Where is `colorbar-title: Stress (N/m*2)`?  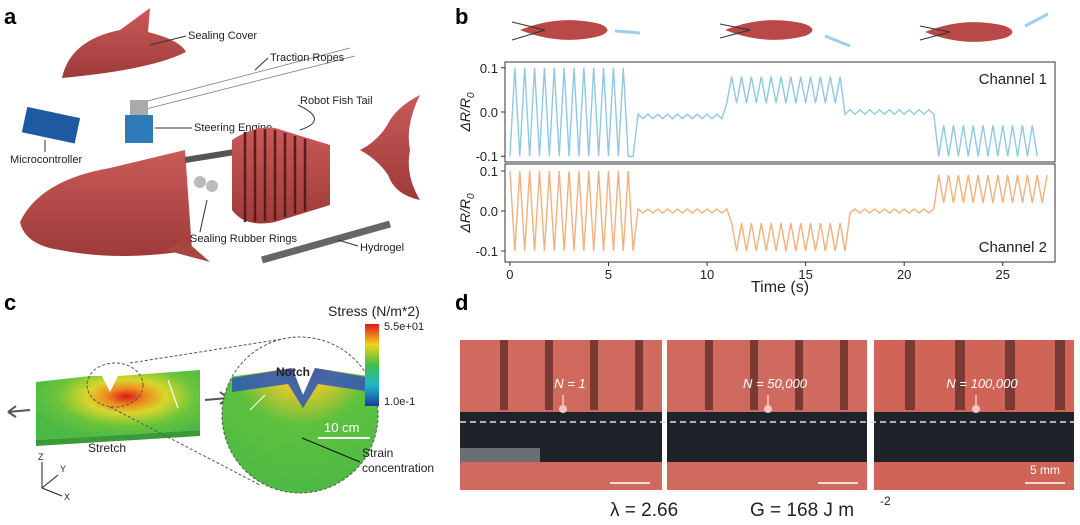
colorbar-title: Stress (N/m*2) is located at coordinates (374, 311).